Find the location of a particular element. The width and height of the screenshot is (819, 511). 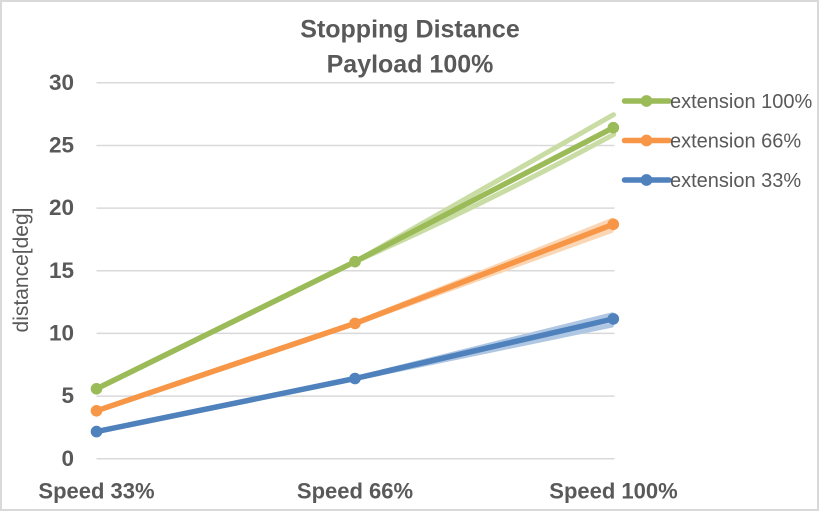

svg-text: Payload 100% is located at coordinates (410, 65).